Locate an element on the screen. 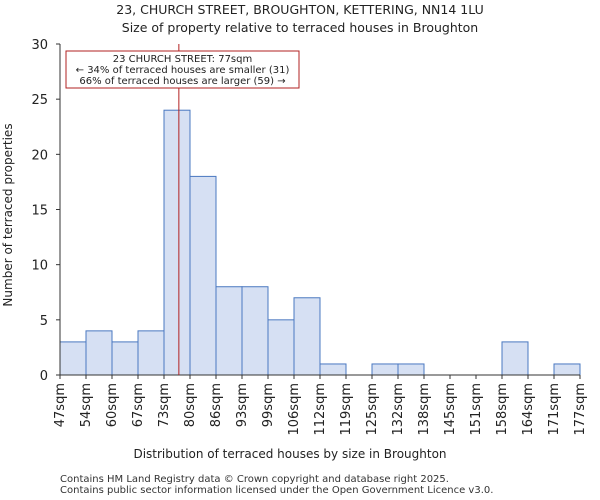  x-tick-label: 119sqm is located at coordinates (346, 409).